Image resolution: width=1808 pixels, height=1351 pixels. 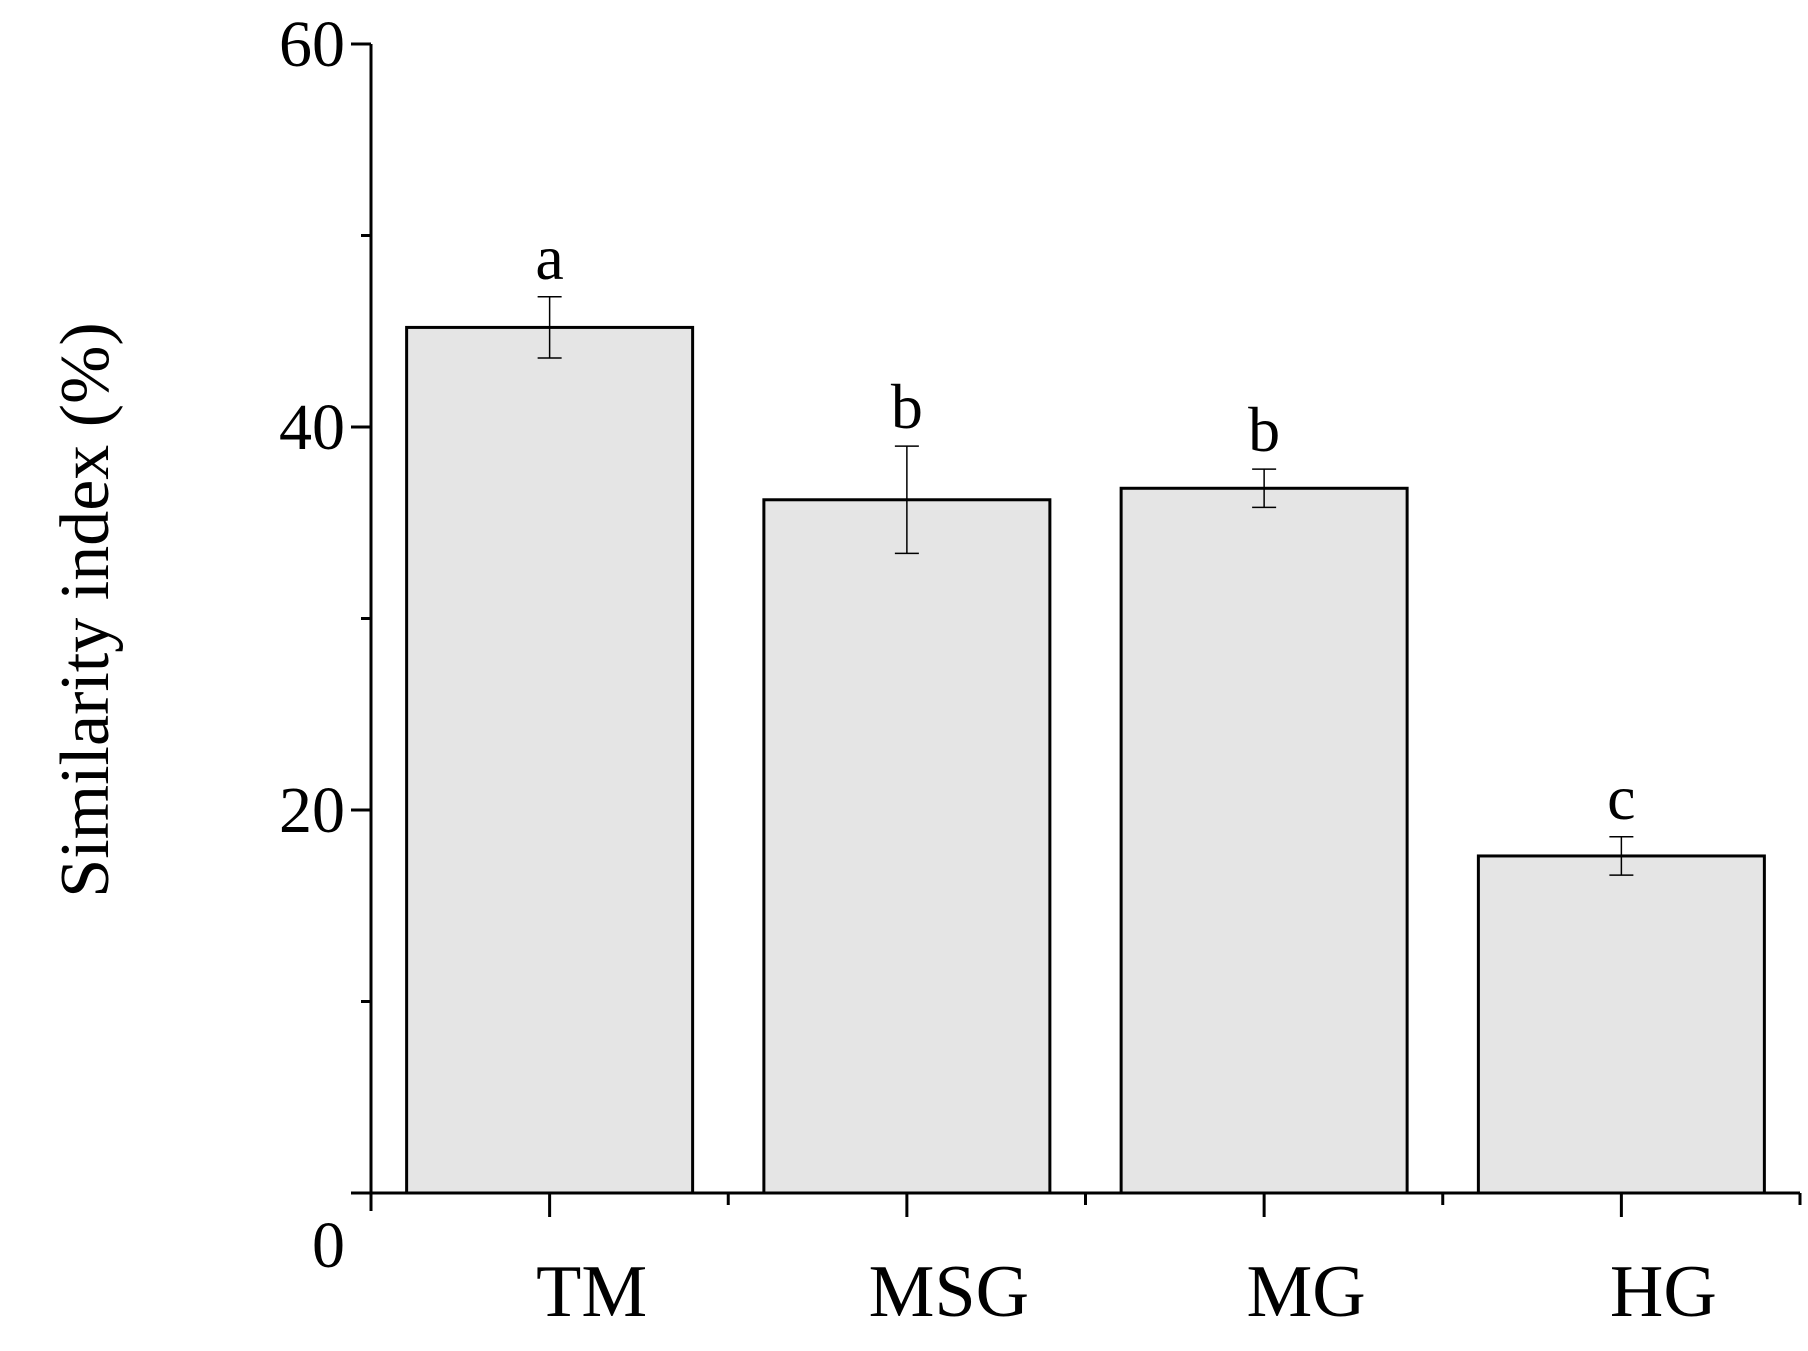 I want to click on y-tick-label: 0, so click(x=328, y=1245).